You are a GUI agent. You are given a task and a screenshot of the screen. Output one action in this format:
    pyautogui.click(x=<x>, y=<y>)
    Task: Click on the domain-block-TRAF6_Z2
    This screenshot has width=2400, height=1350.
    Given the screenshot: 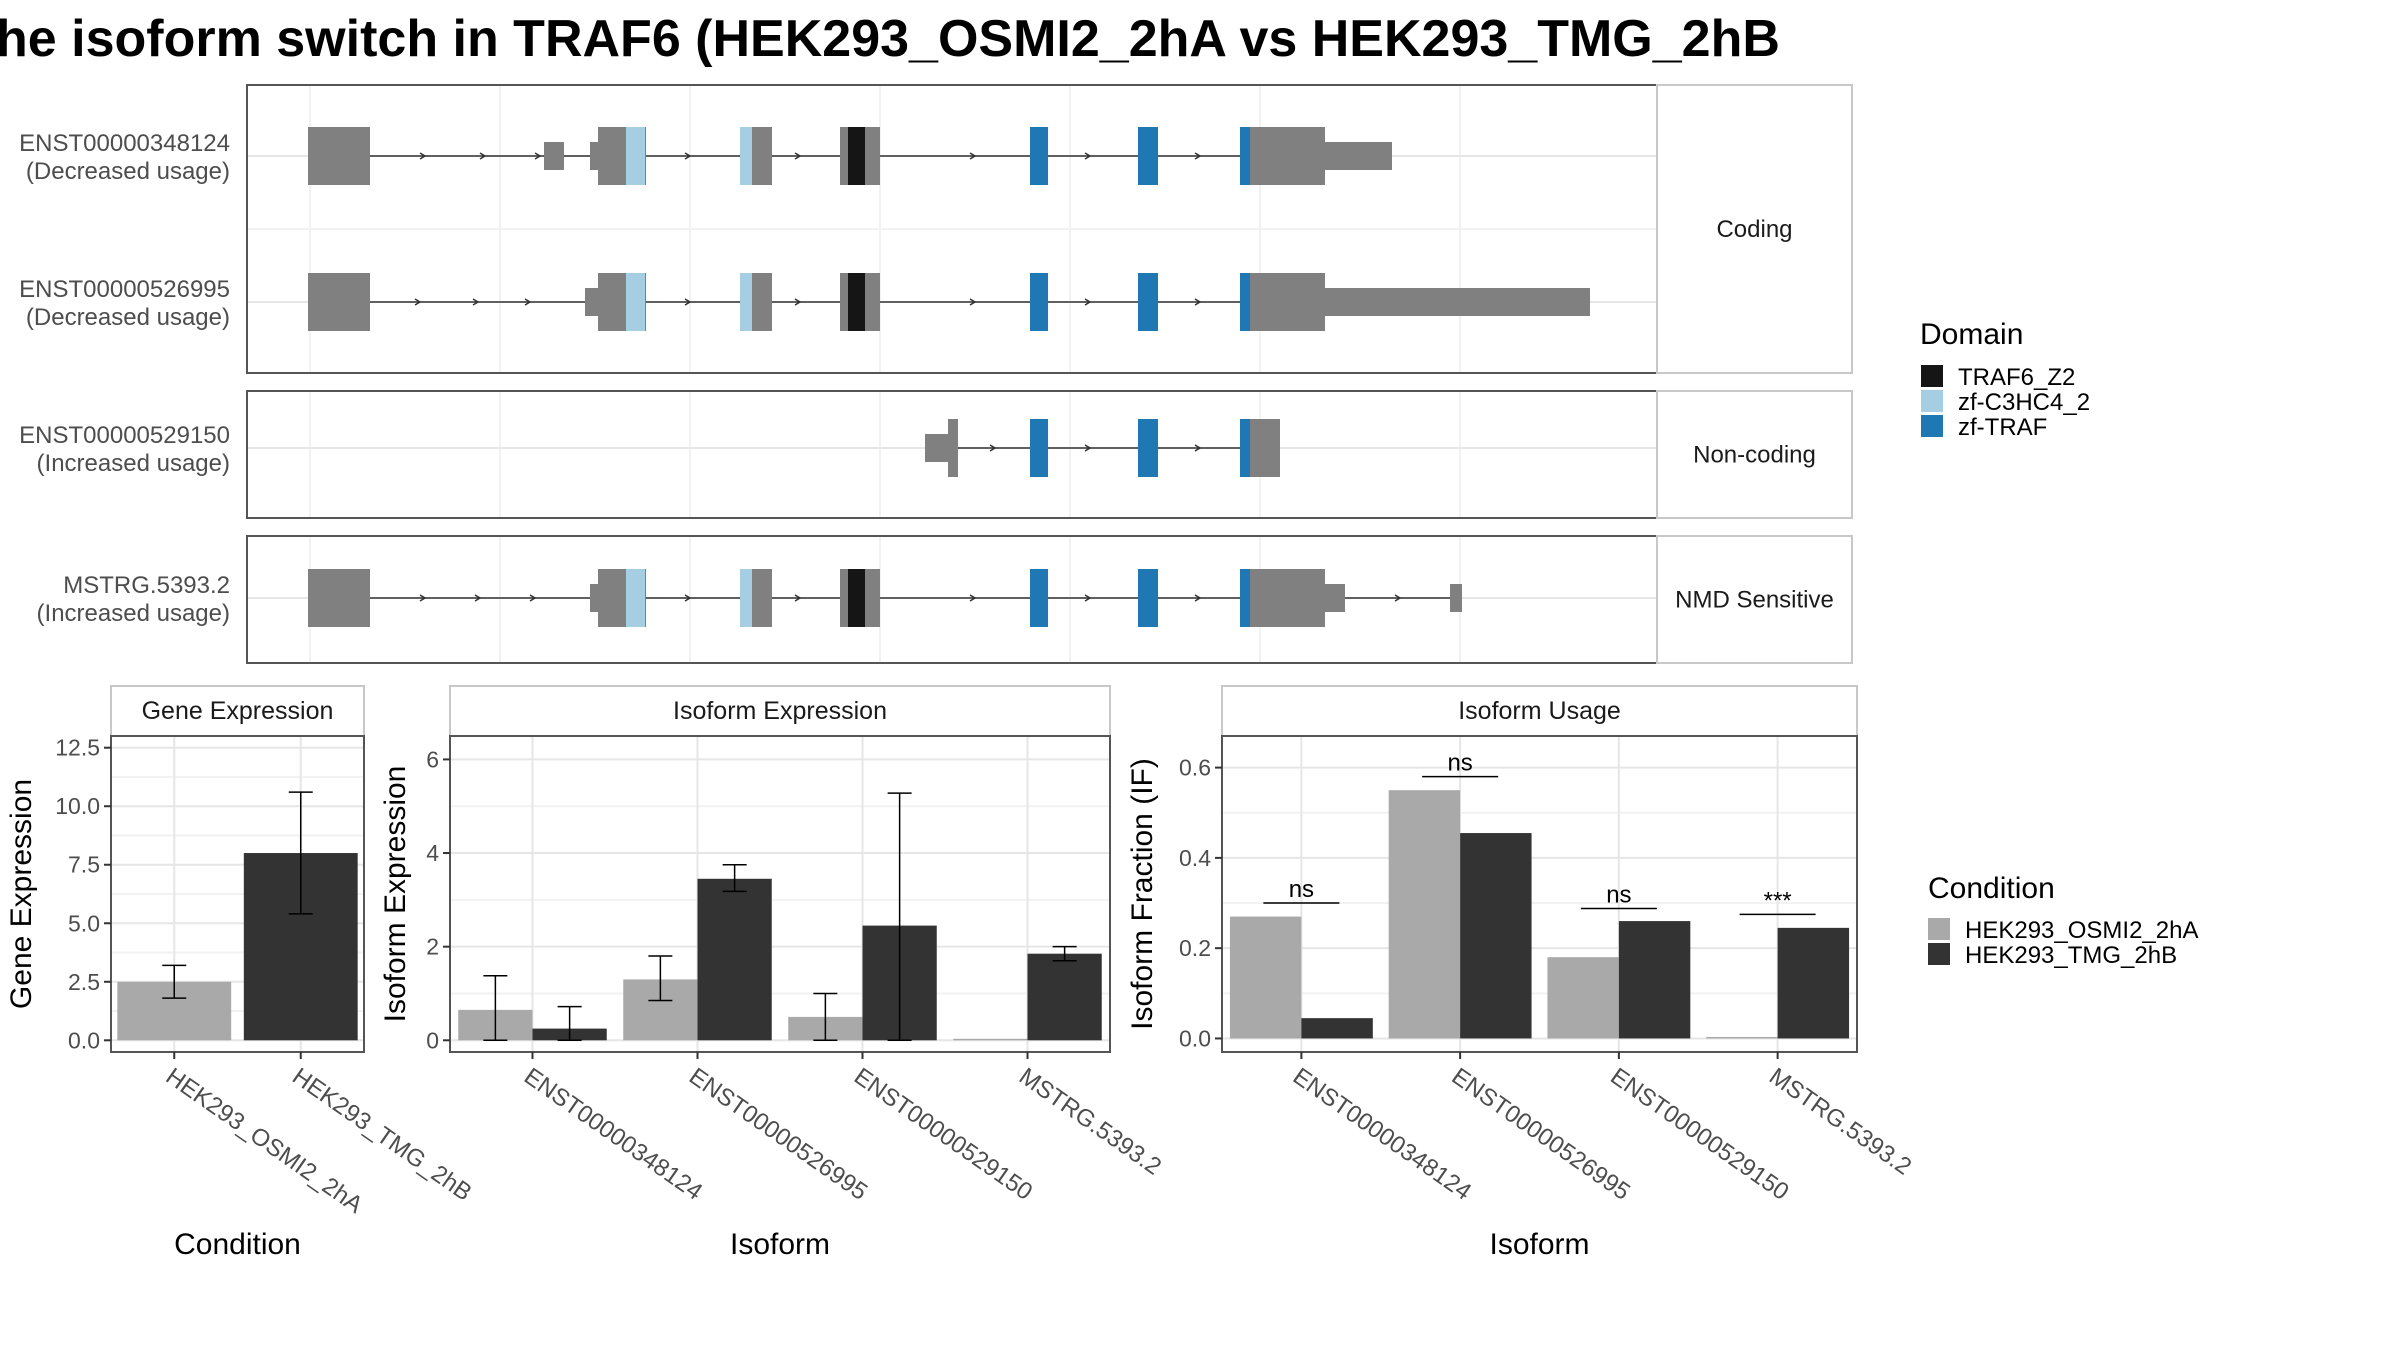 What is the action you would take?
    pyautogui.click(x=856, y=302)
    